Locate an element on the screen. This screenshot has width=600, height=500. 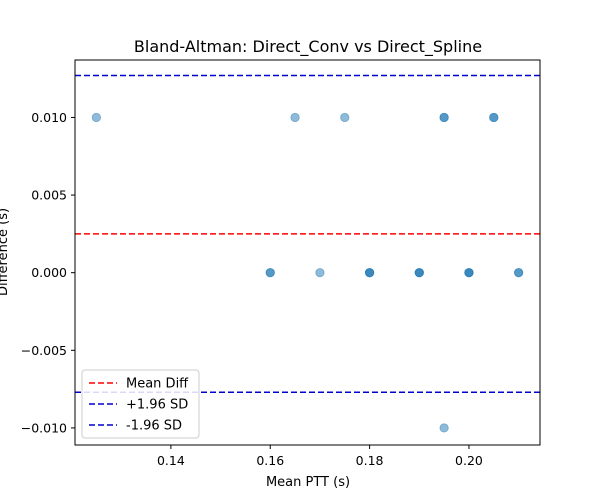
x-tick-label: 0.18 is located at coordinates (370, 460).